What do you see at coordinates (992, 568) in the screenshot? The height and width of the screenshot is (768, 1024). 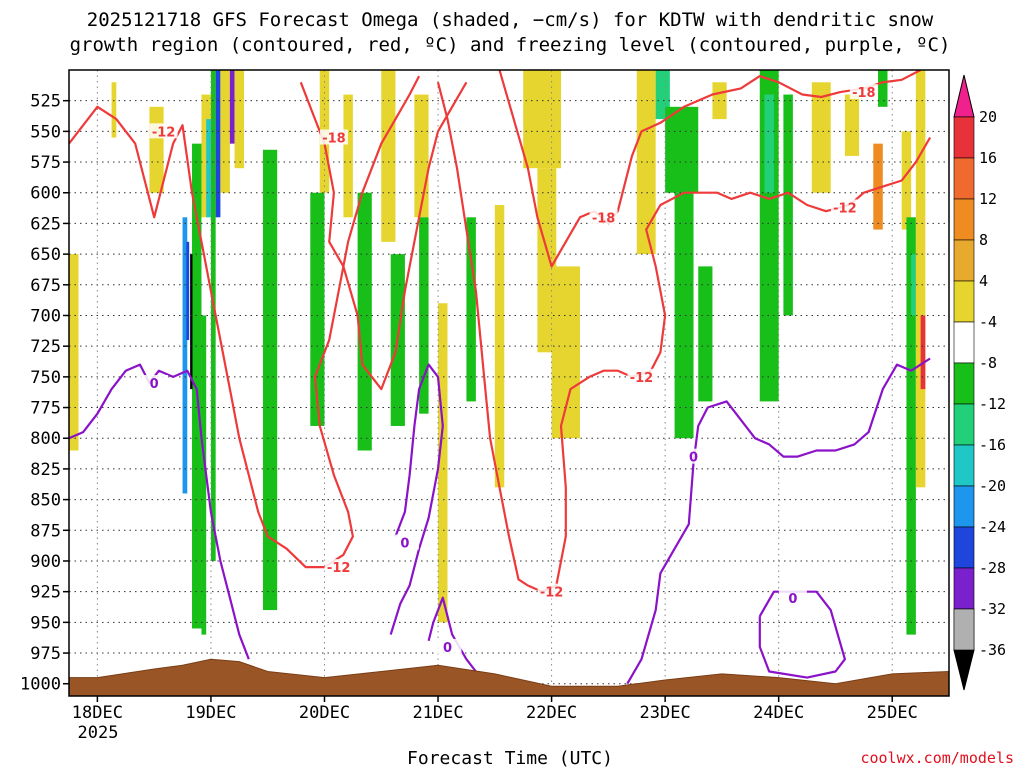 I see `colorbar-label-11: -28` at bounding box center [992, 568].